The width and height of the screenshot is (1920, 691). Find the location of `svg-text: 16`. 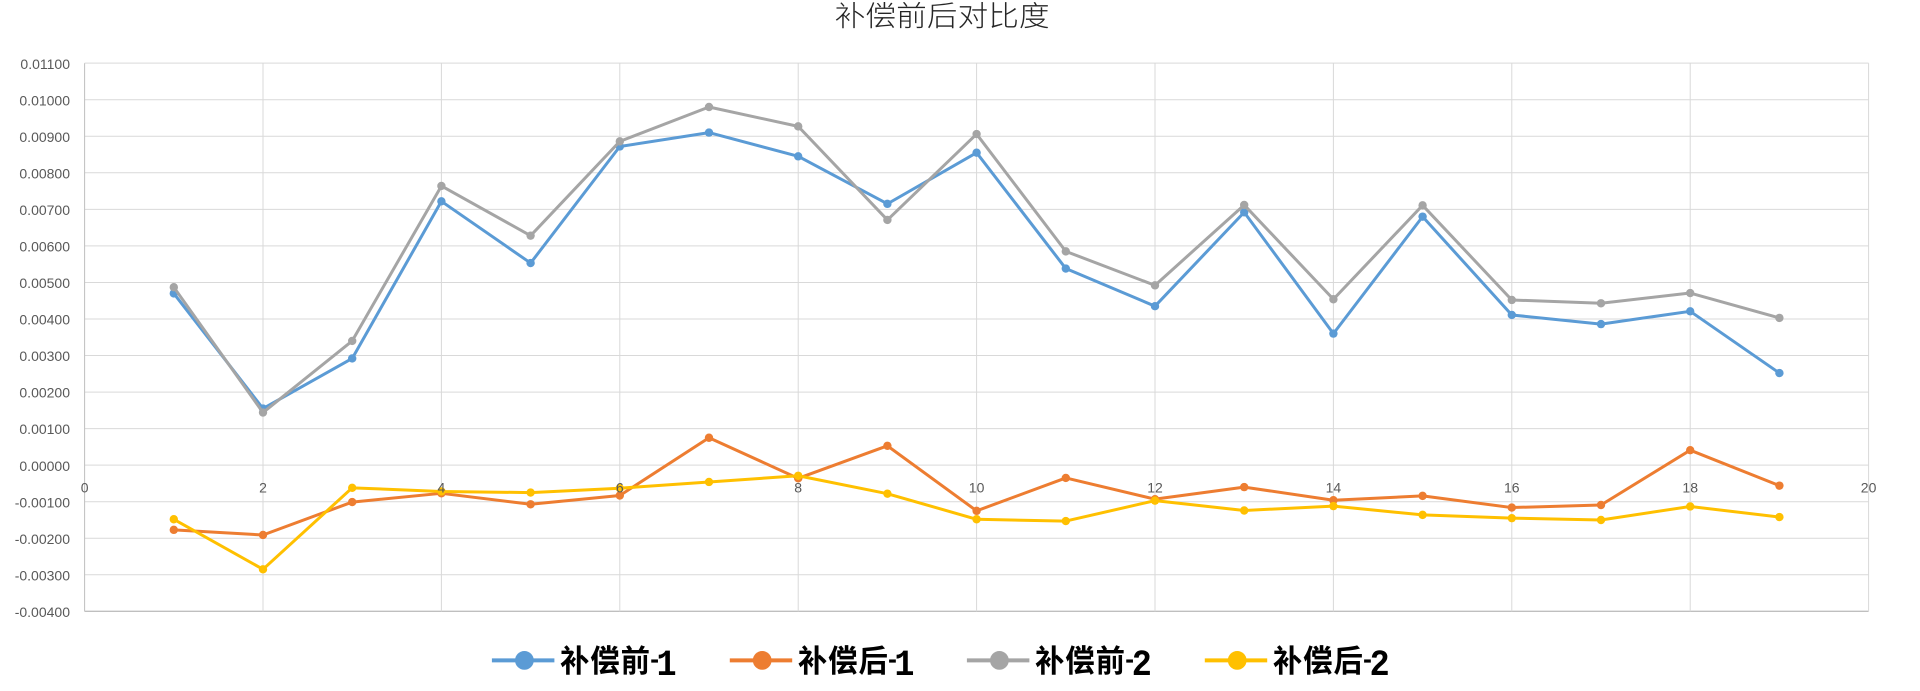

svg-text: 16 is located at coordinates (1512, 488).